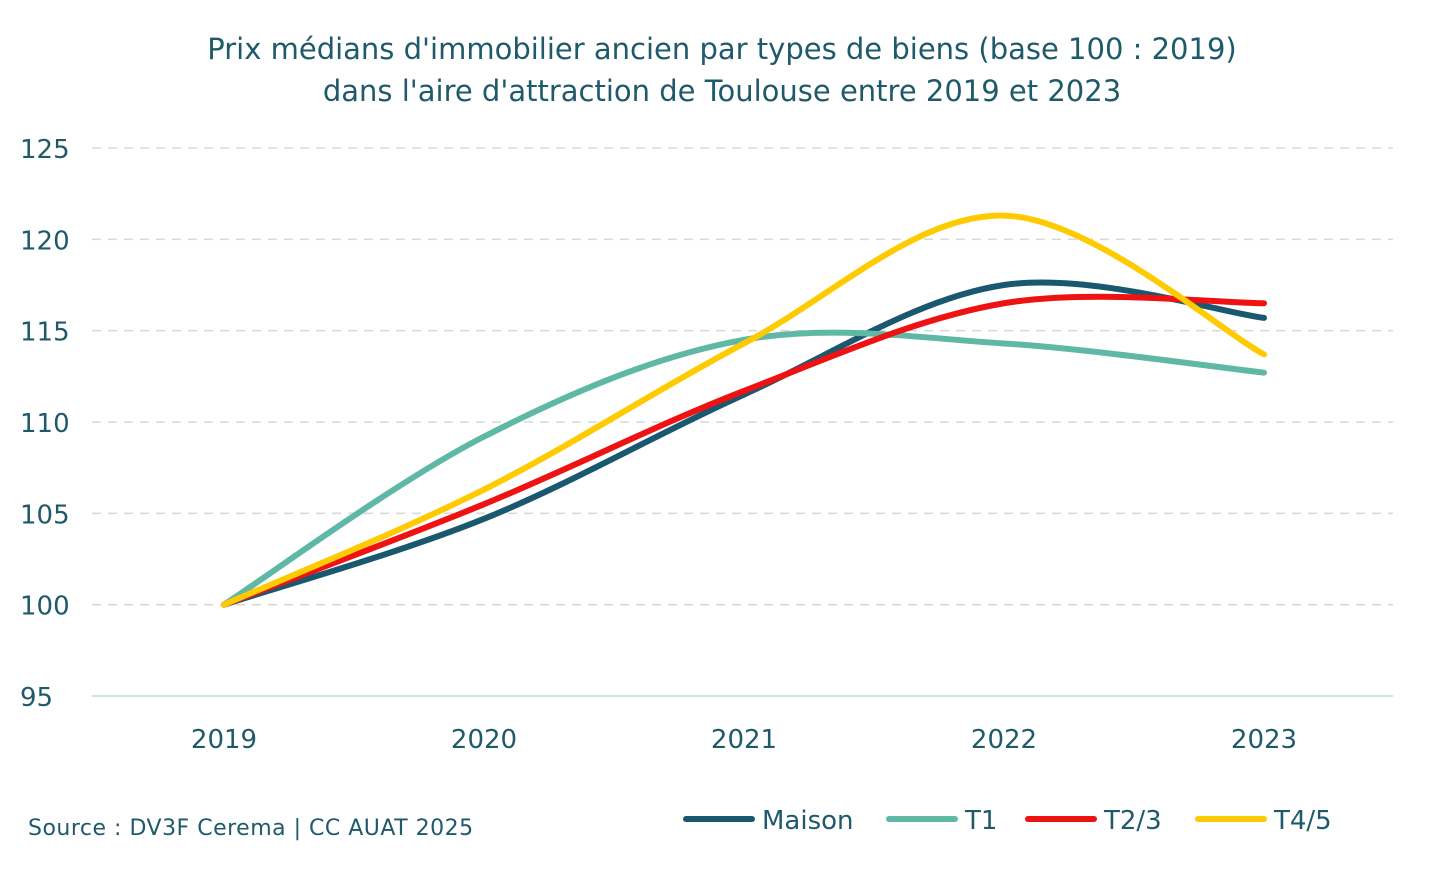 The width and height of the screenshot is (1444, 873). I want to click on x-tick-label-2020: 2020, so click(484, 740).